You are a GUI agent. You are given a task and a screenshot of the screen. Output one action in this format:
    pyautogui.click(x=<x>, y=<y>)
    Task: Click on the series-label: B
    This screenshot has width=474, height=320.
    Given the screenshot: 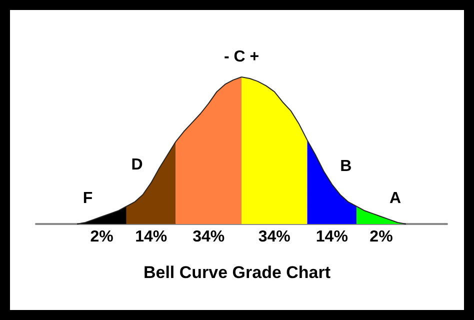 What is the action you would take?
    pyautogui.click(x=346, y=166)
    